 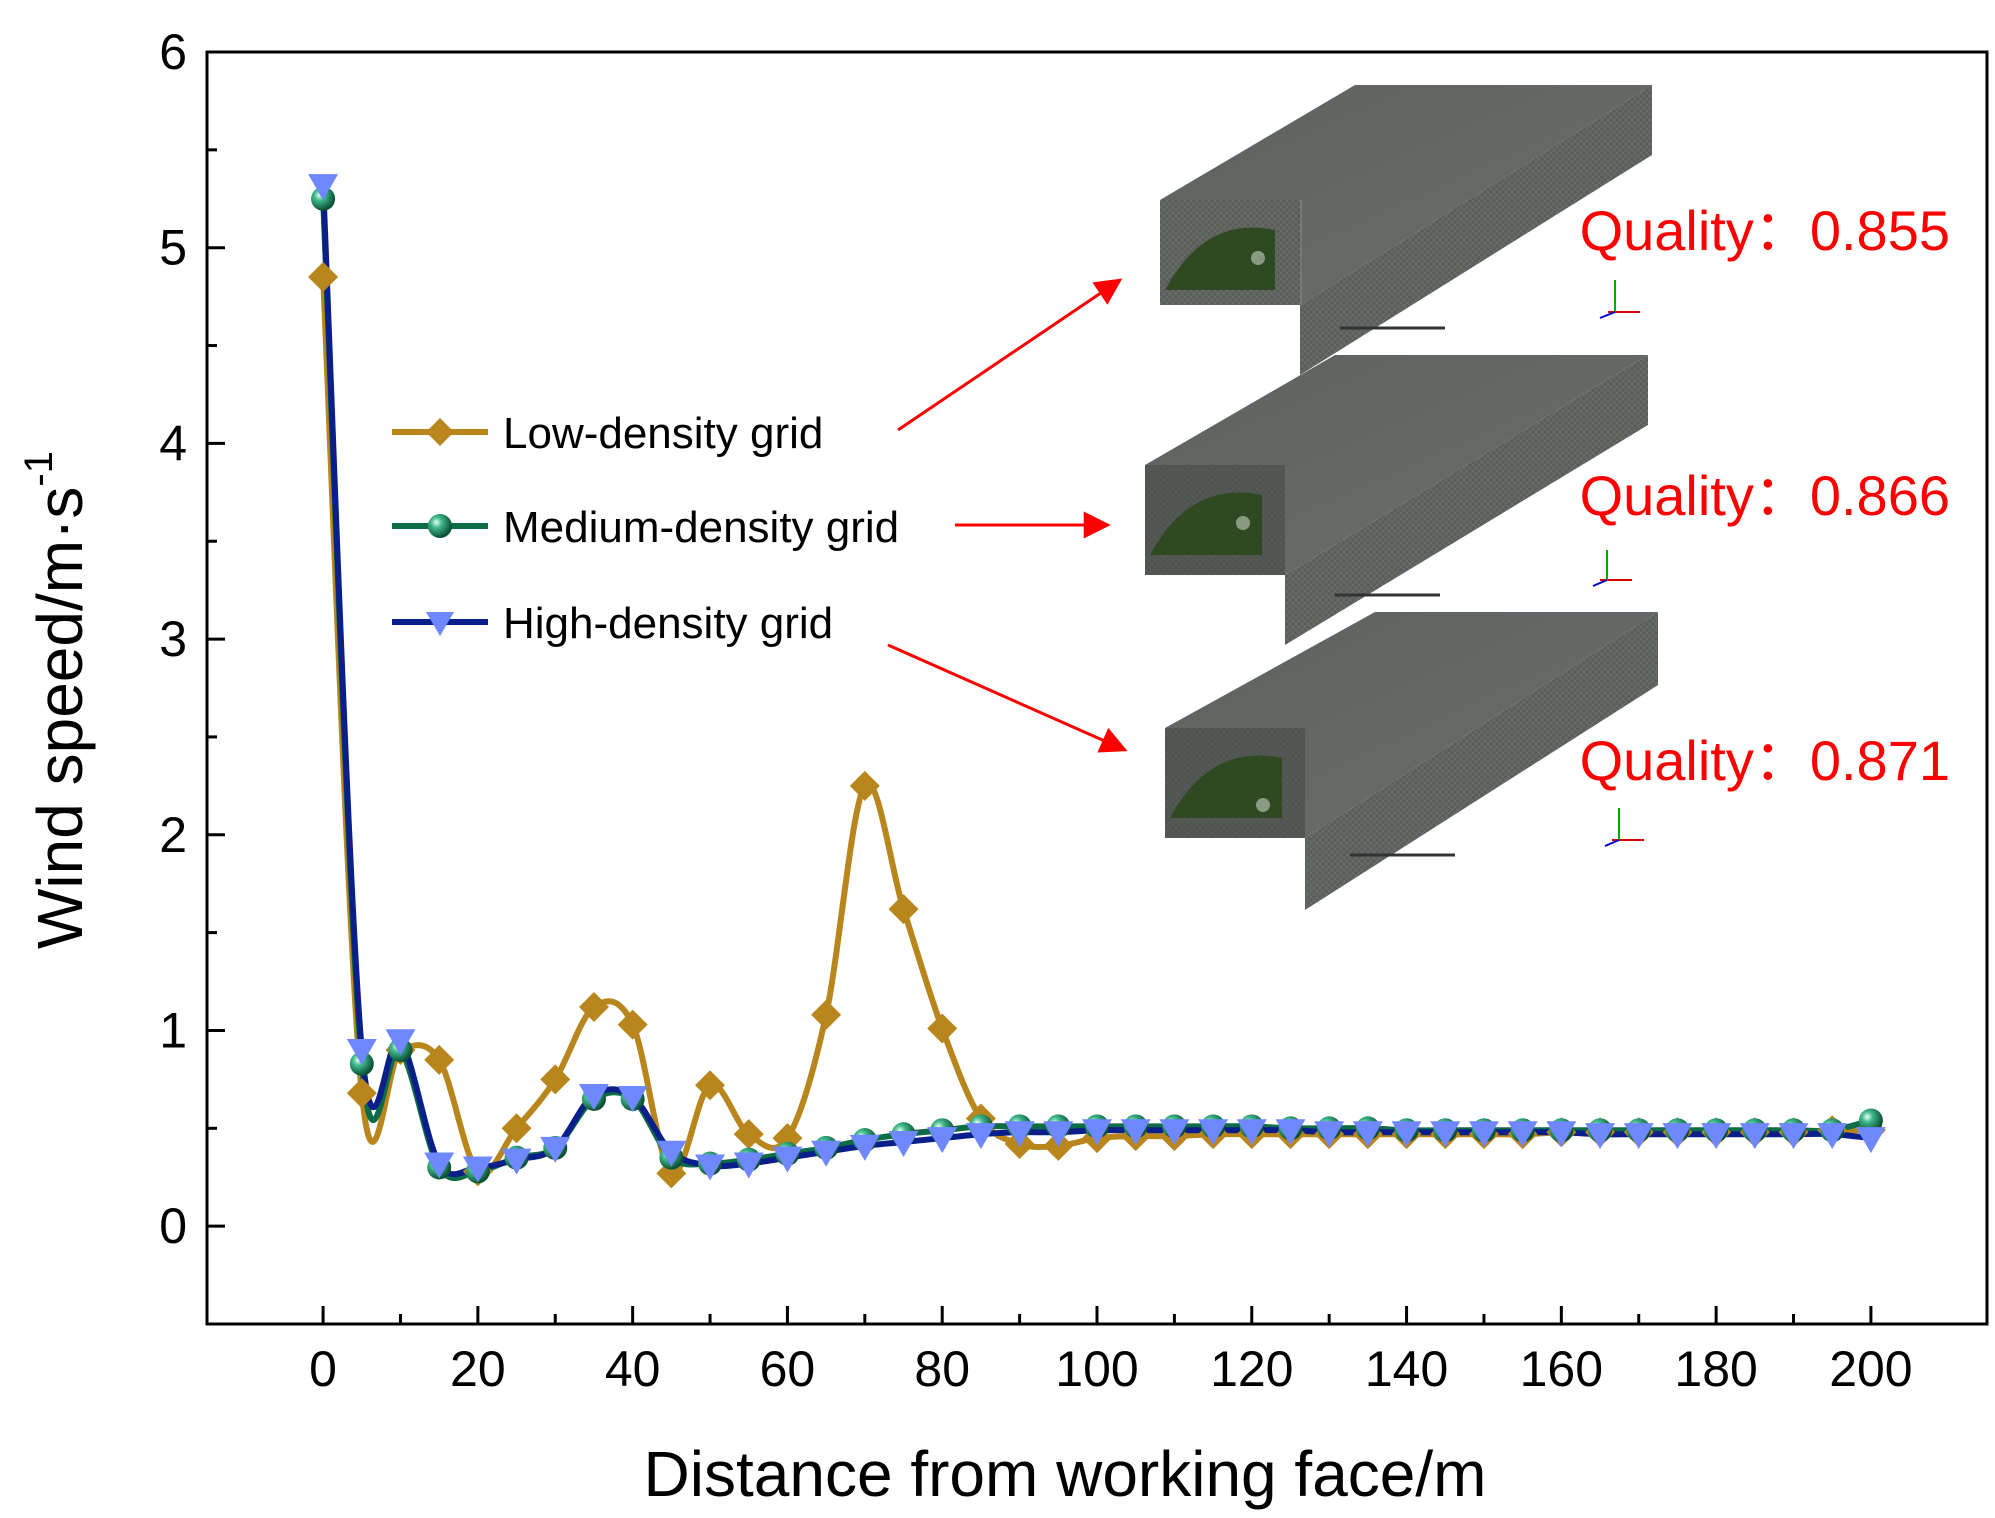 What do you see at coordinates (440, 432) in the screenshot?
I see `legend-marker-low` at bounding box center [440, 432].